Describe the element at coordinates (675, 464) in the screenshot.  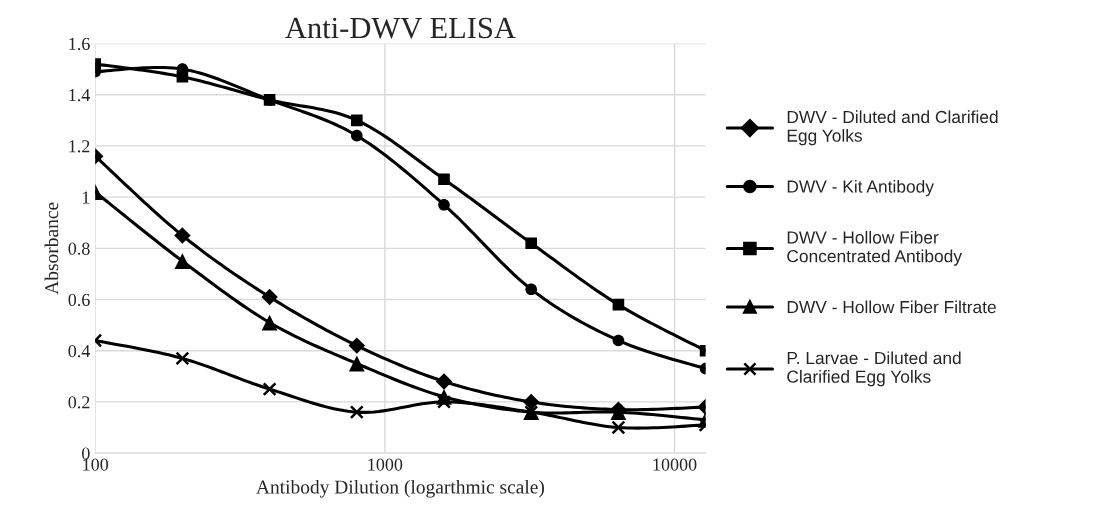
I see `x-tick-label: 10000` at that location.